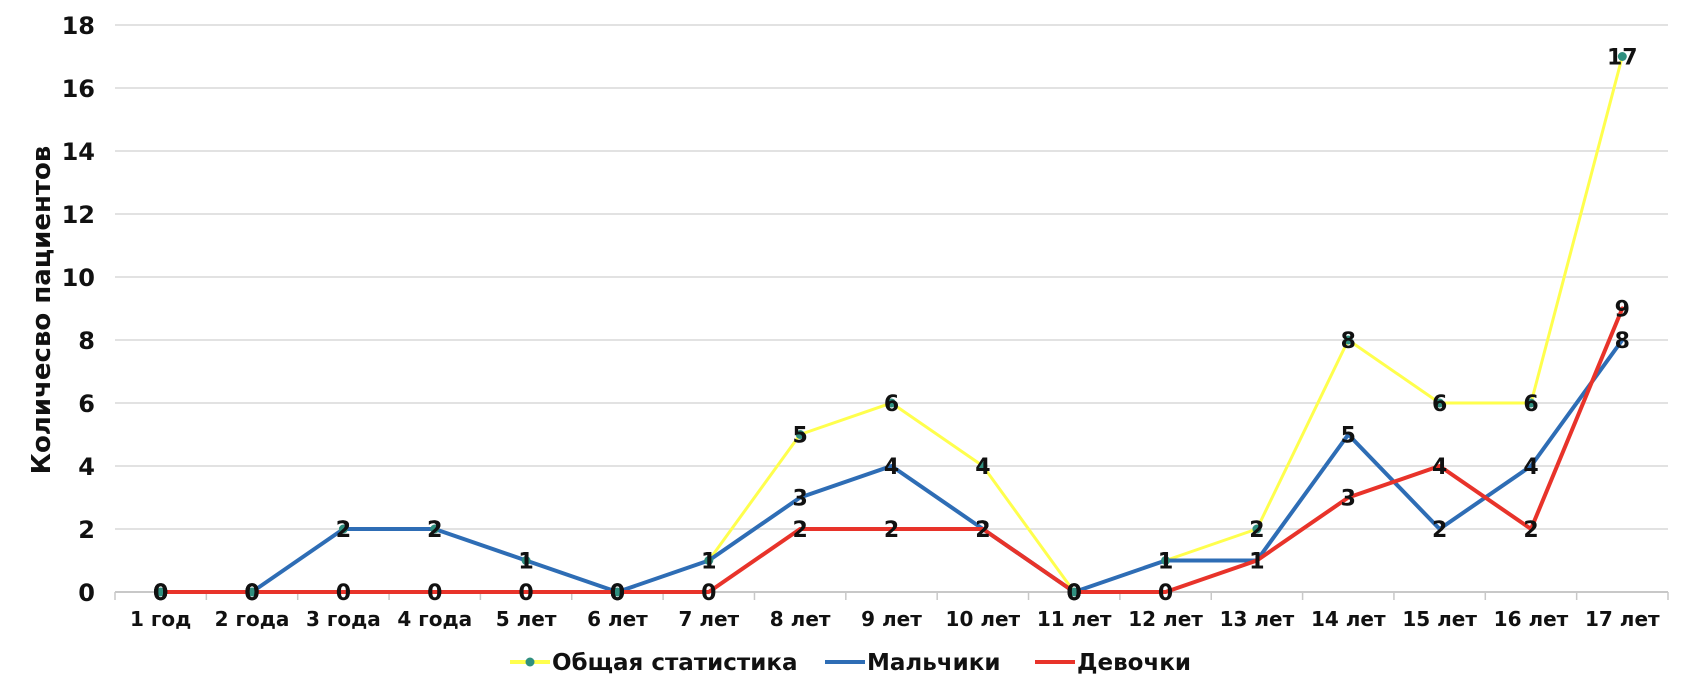 The image size is (1690, 692). Describe the element at coordinates (526, 619) in the screenshot. I see `x-tick-label: 5 лет` at that location.